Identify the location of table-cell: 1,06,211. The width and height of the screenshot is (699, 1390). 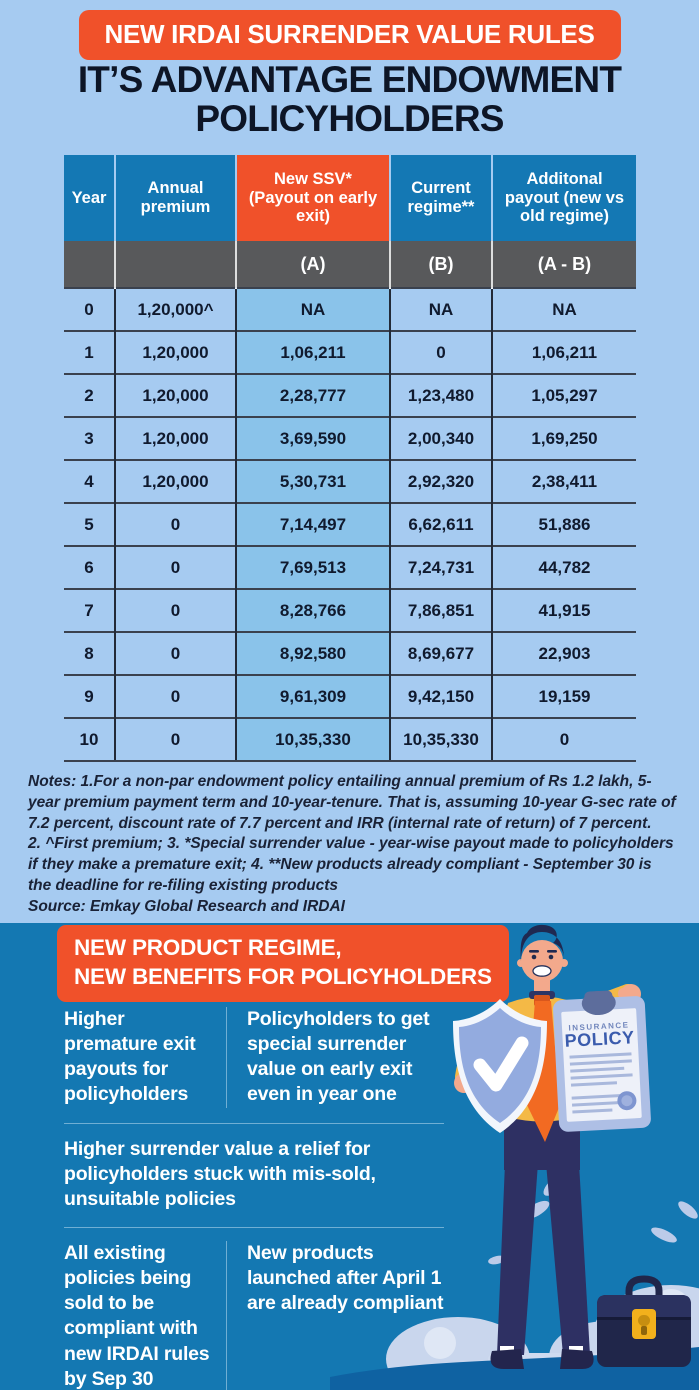
(312, 352).